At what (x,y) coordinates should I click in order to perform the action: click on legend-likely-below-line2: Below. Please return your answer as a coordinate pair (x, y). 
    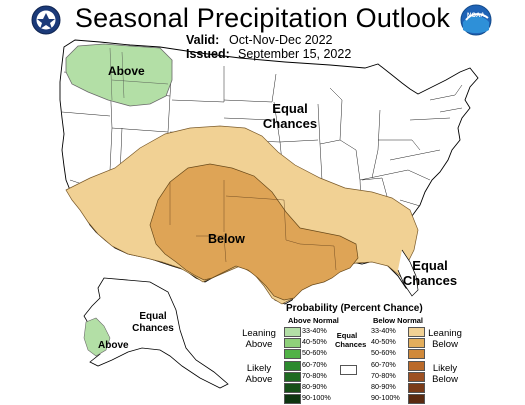
    Looking at the image, I should click on (445, 379).